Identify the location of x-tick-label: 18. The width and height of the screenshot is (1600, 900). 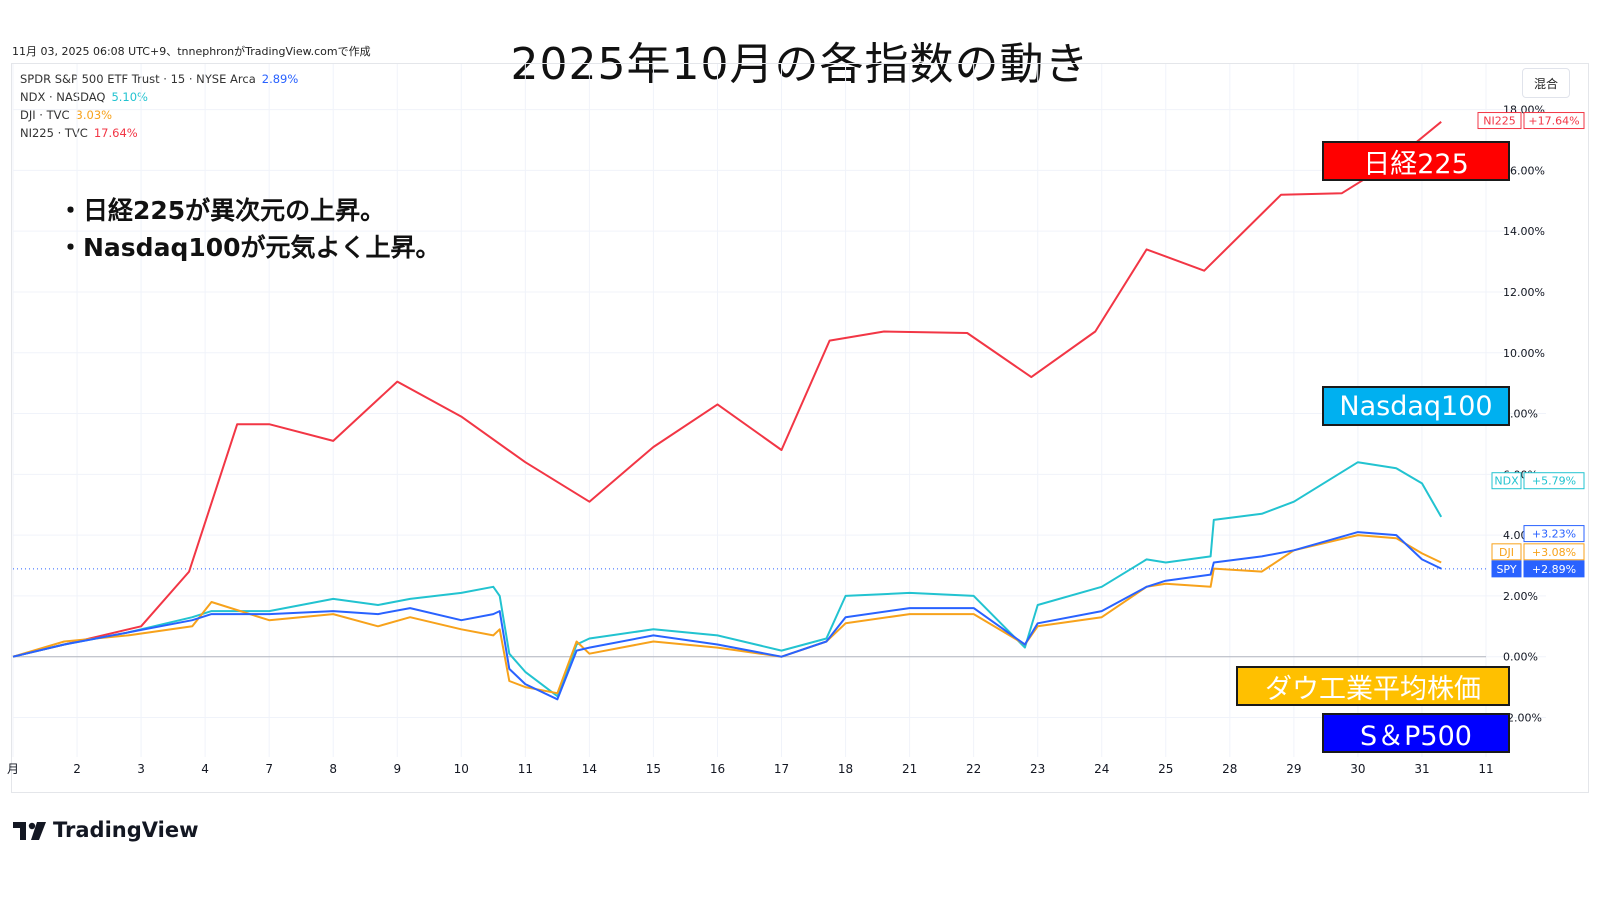
(845, 769).